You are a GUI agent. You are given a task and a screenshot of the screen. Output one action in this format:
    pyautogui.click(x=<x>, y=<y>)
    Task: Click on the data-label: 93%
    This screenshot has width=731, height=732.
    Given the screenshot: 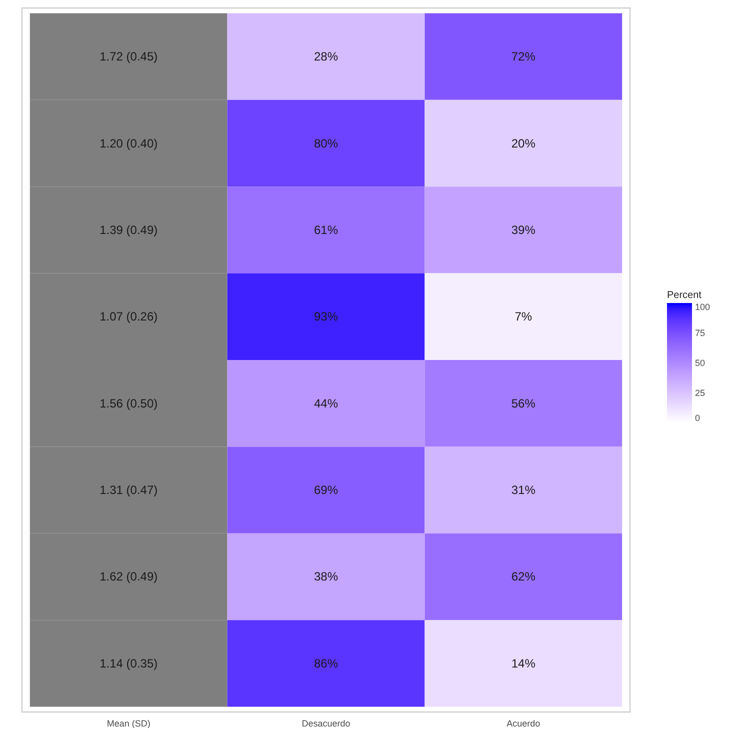 What is the action you would take?
    pyautogui.click(x=326, y=317)
    